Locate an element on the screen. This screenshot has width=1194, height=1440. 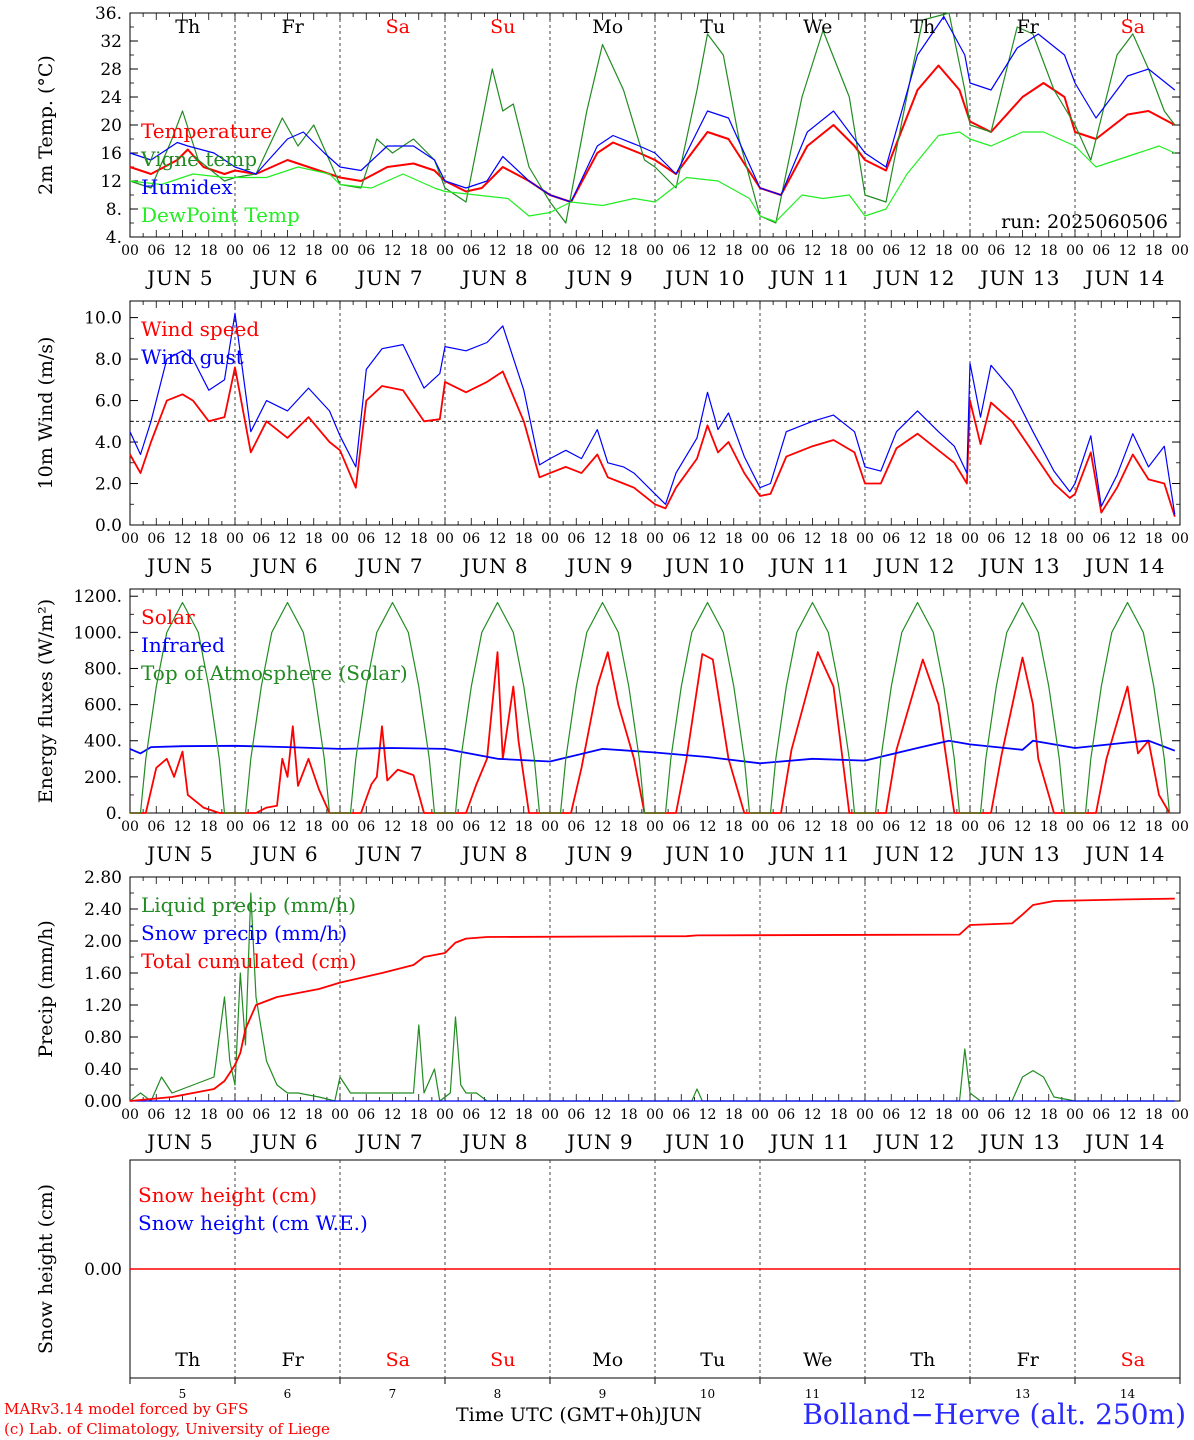
day-name: Fr is located at coordinates (1028, 27).